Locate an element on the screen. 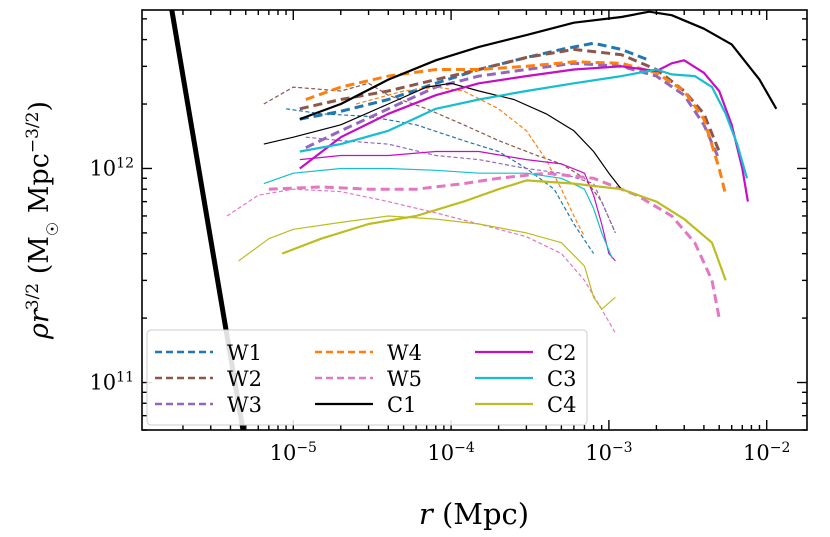 Image resolution: width=830 pixels, height=537 pixels. series-line-c2-inner is located at coordinates (457, 206).